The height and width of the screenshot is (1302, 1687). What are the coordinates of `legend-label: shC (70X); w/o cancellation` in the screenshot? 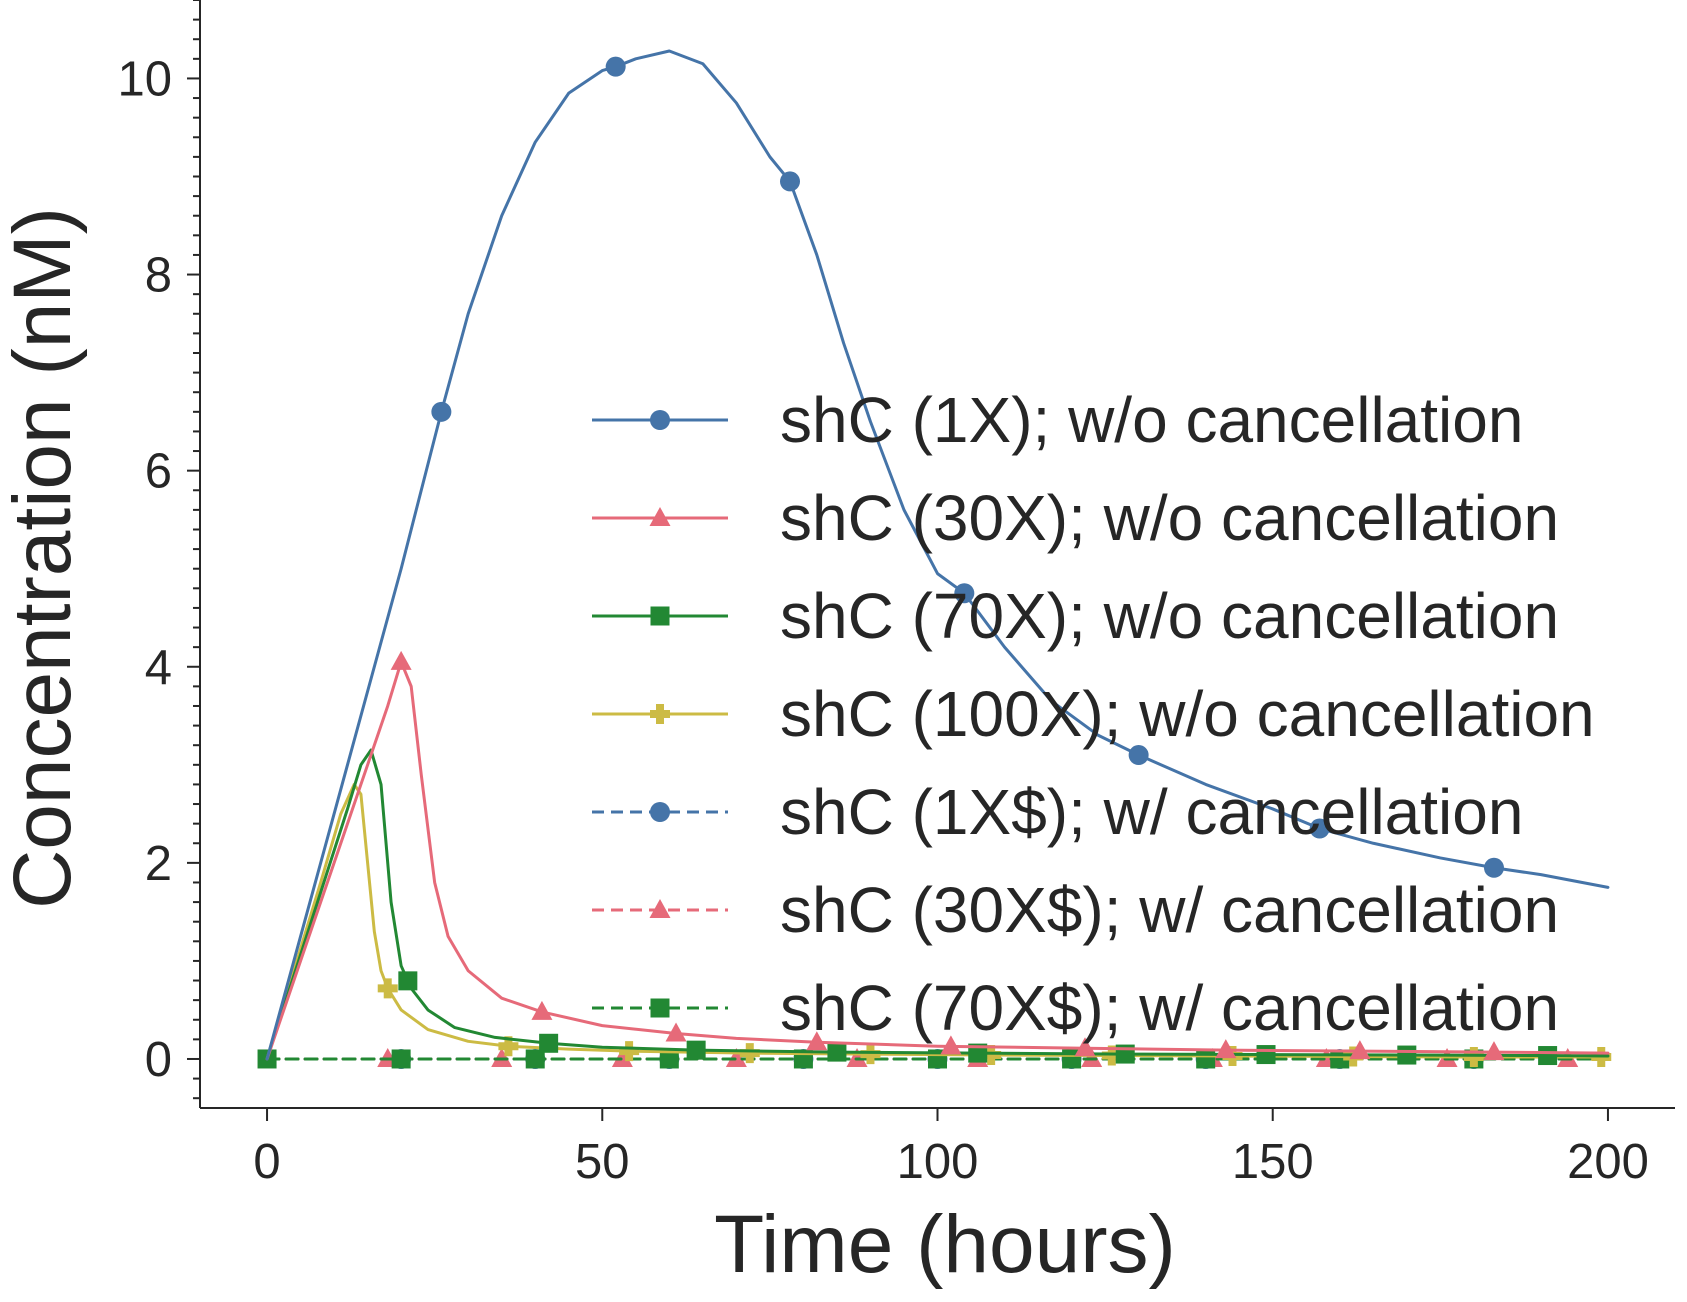 It's located at (1169, 616).